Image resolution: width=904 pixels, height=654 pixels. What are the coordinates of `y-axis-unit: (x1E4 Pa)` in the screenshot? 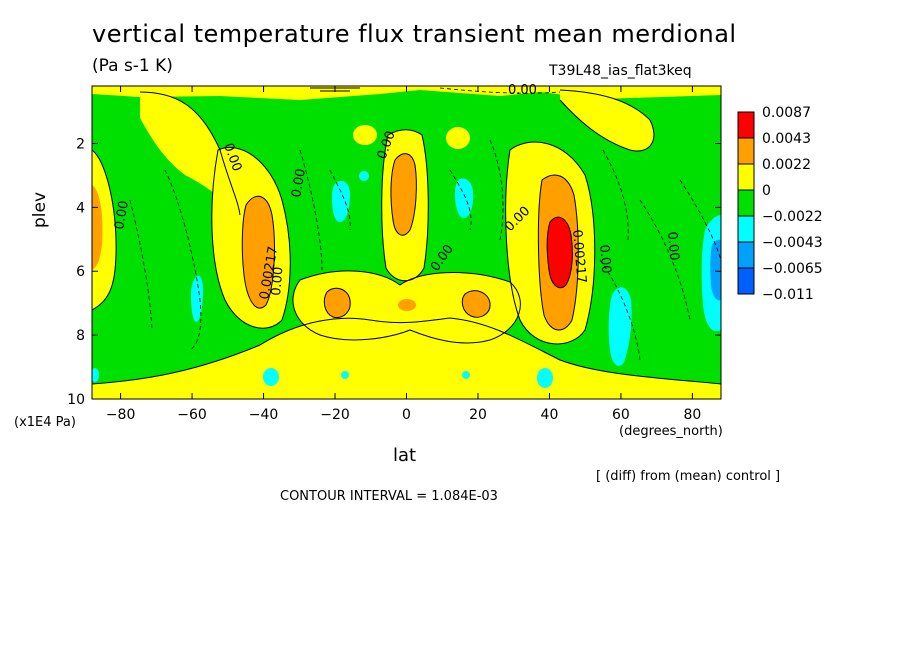 It's located at (45, 422).